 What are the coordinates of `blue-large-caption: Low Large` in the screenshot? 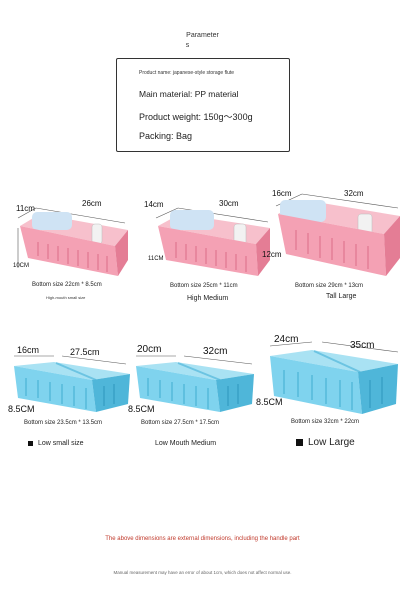 It's located at (325, 442).